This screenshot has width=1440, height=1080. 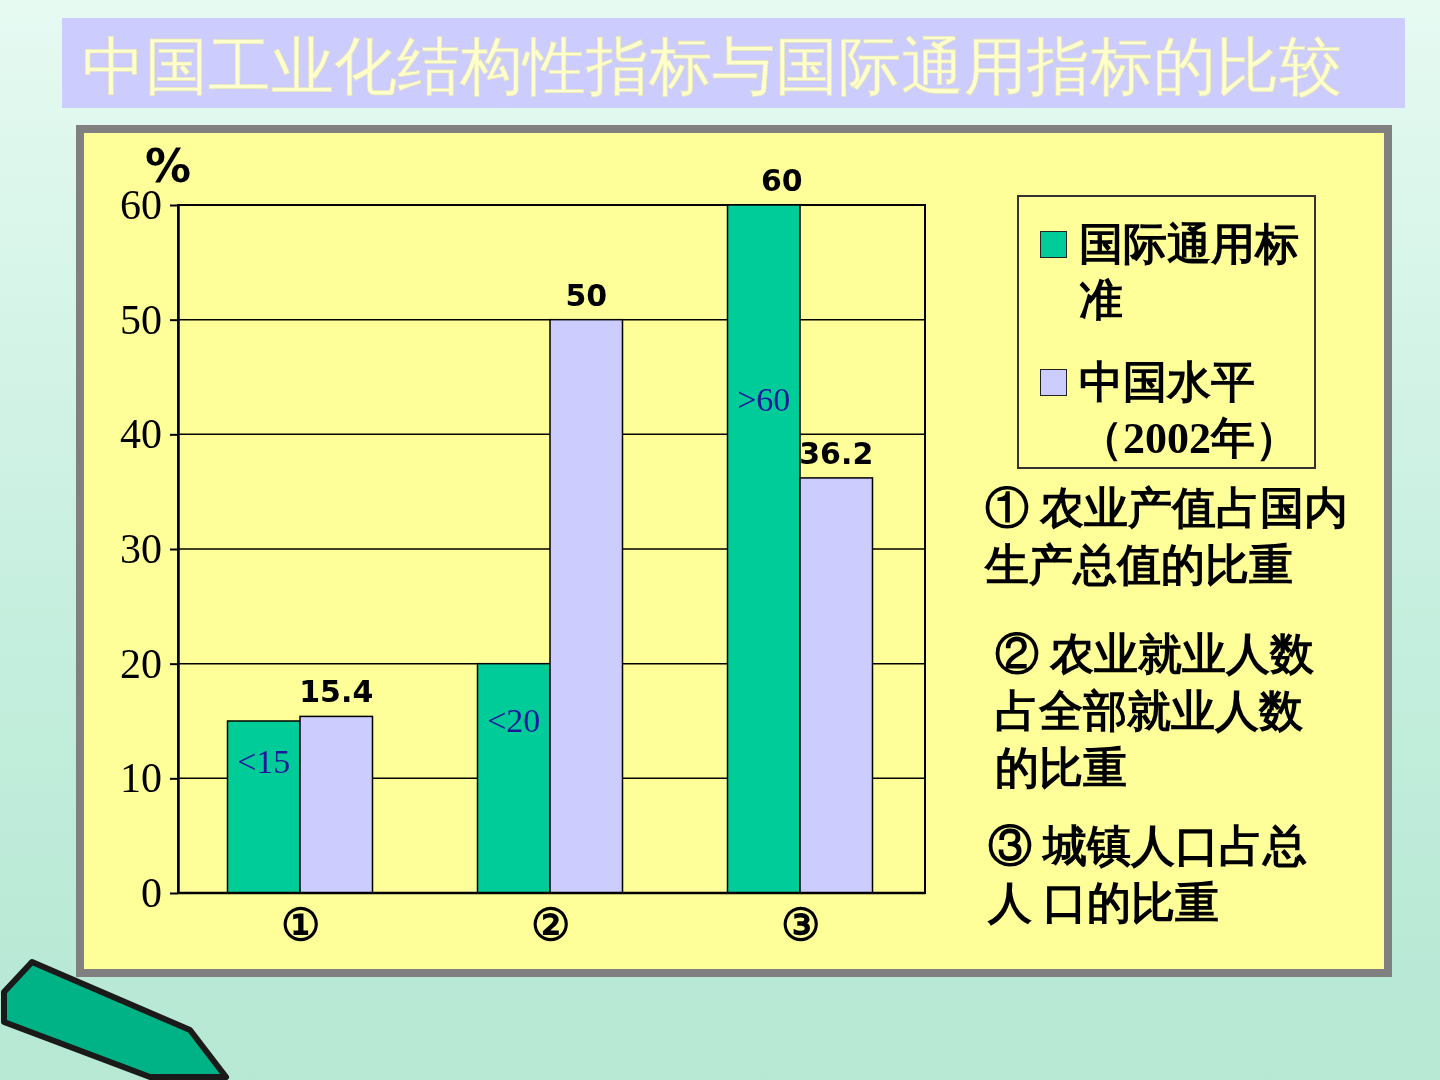 I want to click on data-label: <15, so click(x=264, y=761).